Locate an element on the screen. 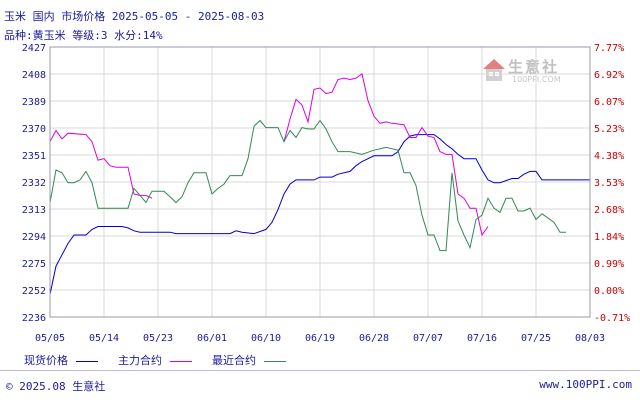 The width and height of the screenshot is (640, 400). y-left-tick-label: 2389 is located at coordinates (34, 102).